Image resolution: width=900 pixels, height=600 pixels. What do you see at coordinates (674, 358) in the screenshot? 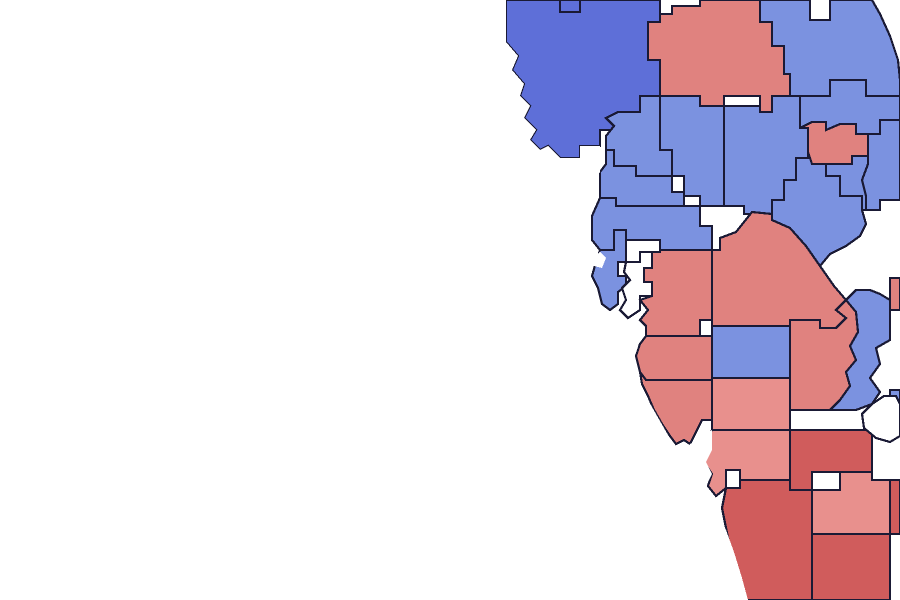
I see `county-manatee` at bounding box center [674, 358].